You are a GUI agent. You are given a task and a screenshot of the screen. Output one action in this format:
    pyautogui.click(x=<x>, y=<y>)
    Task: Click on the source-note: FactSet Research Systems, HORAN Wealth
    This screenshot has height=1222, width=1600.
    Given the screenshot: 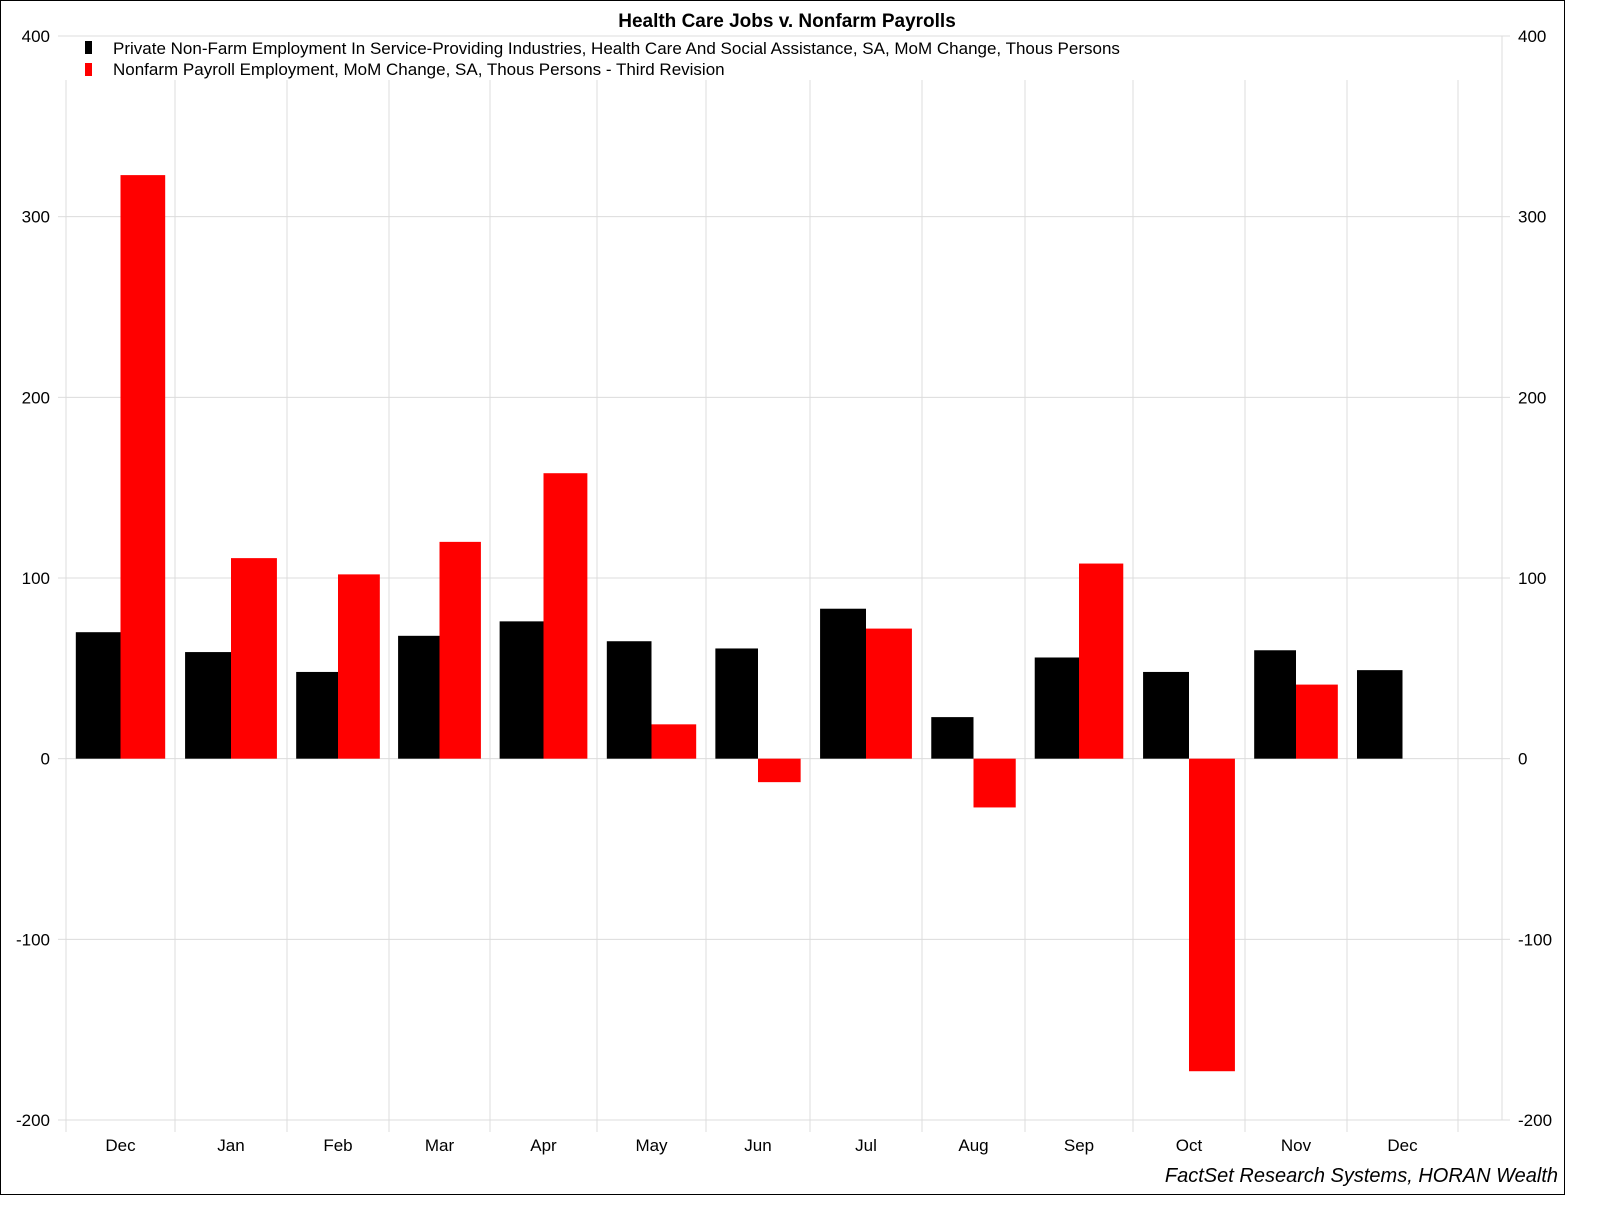 What is the action you would take?
    pyautogui.click(x=1361, y=1176)
    